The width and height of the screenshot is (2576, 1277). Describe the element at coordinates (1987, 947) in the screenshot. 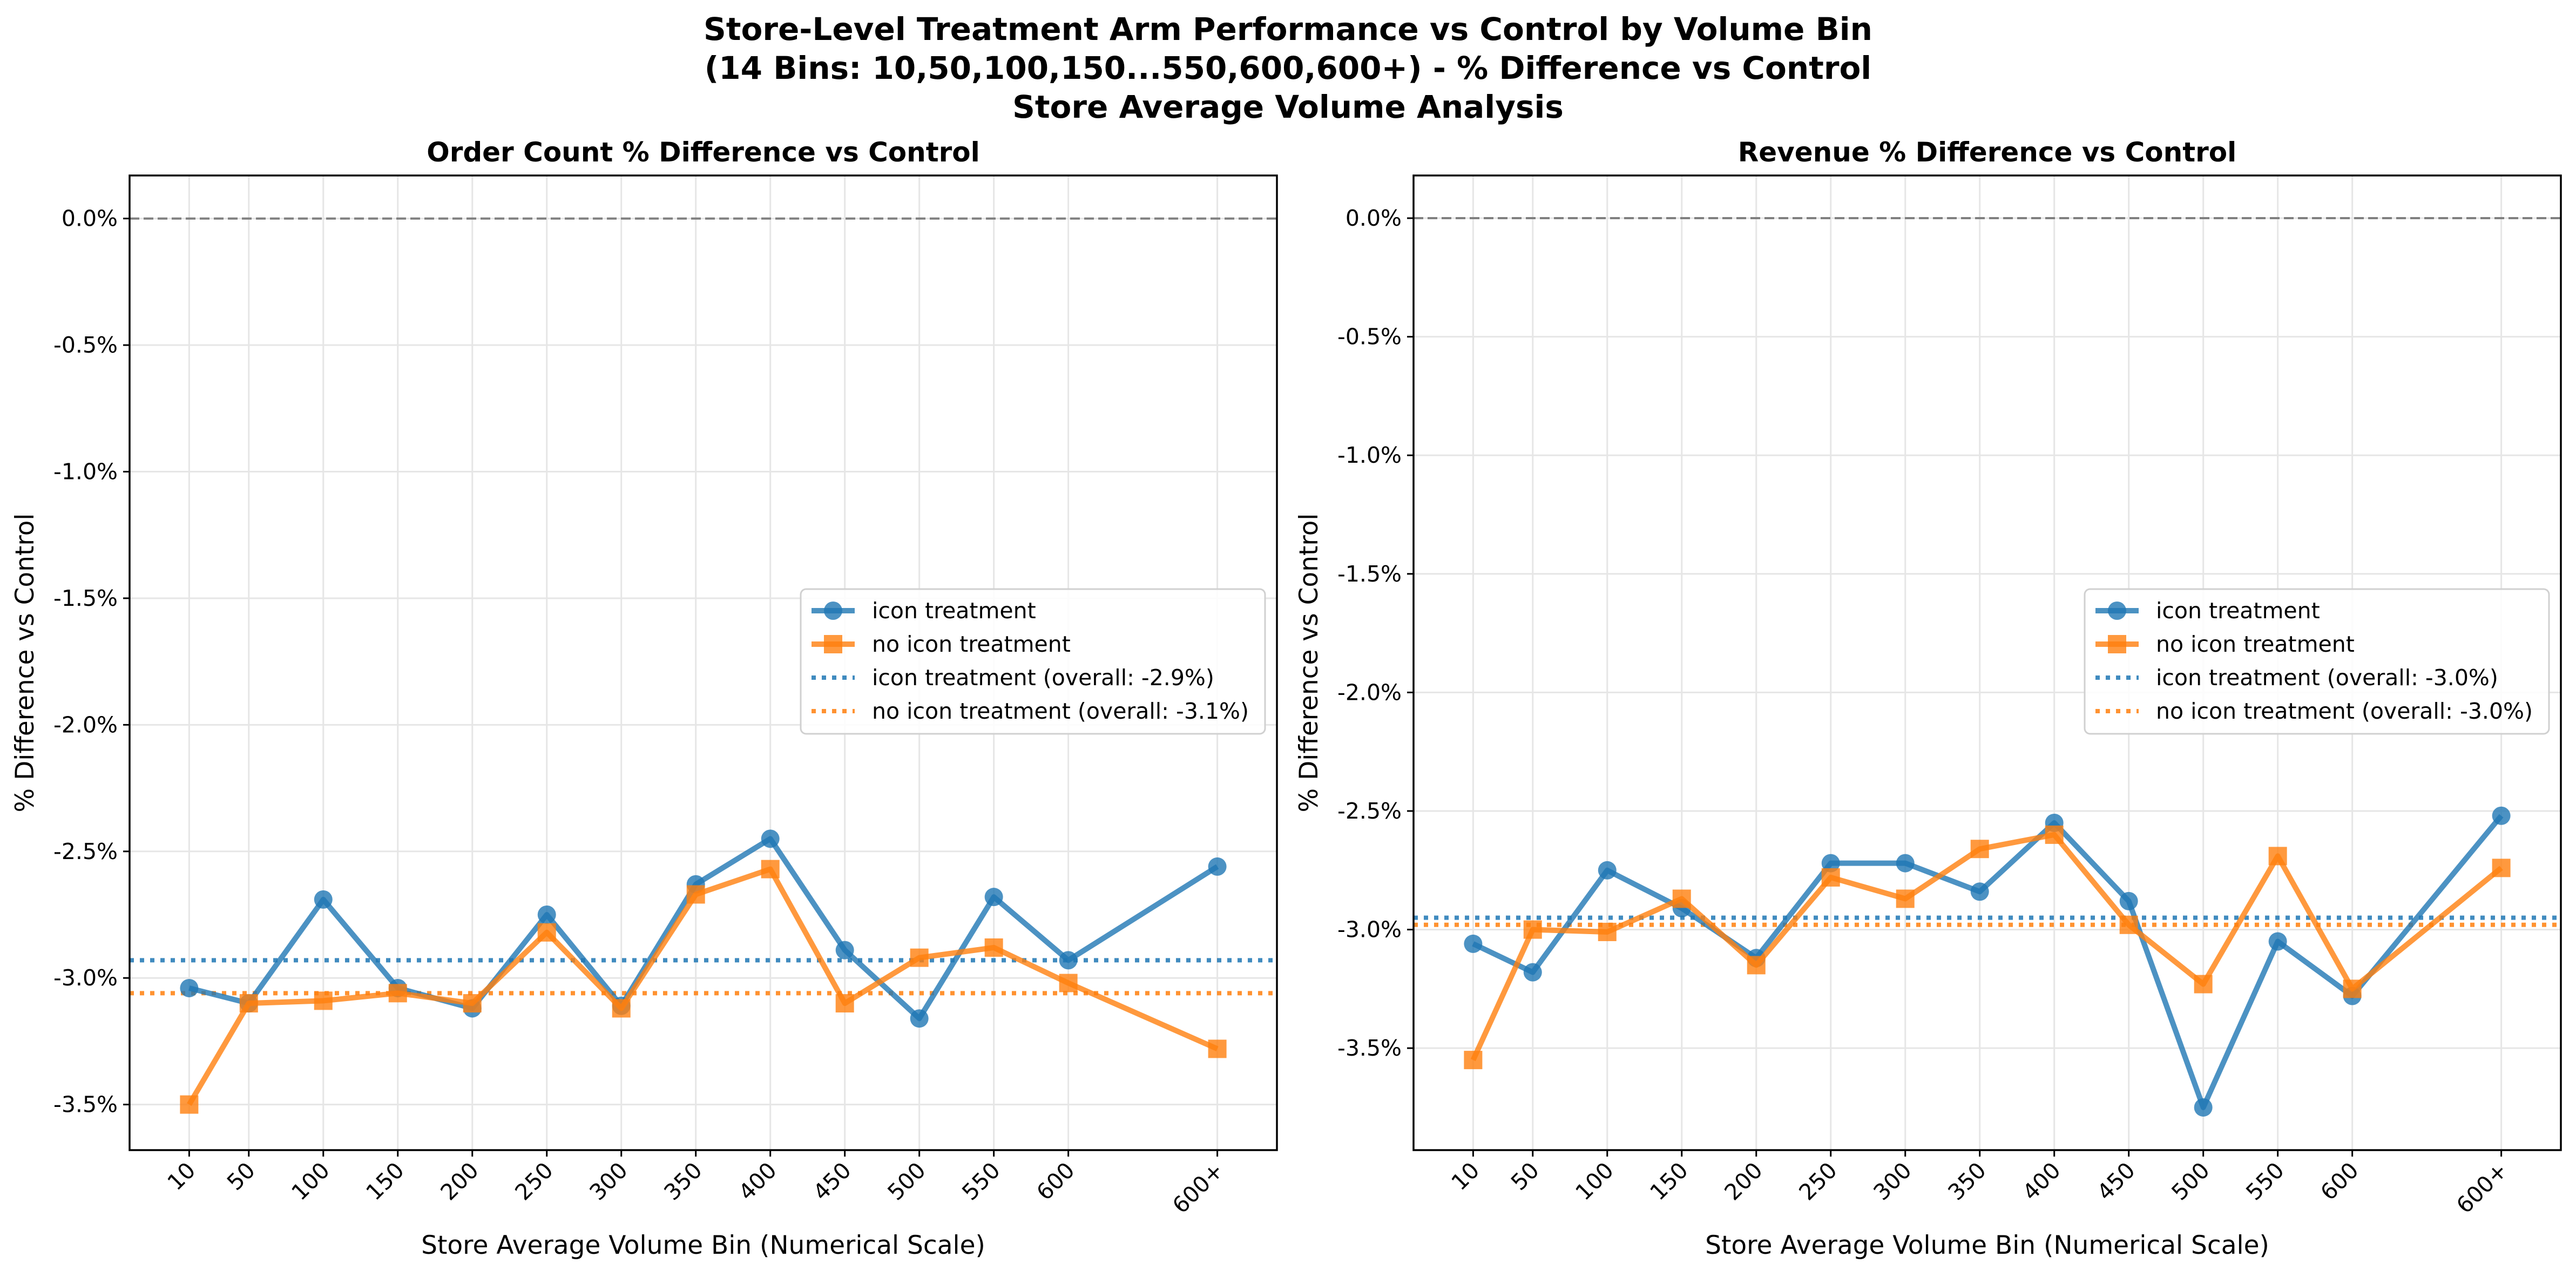

I see `series-line-no-icon` at that location.